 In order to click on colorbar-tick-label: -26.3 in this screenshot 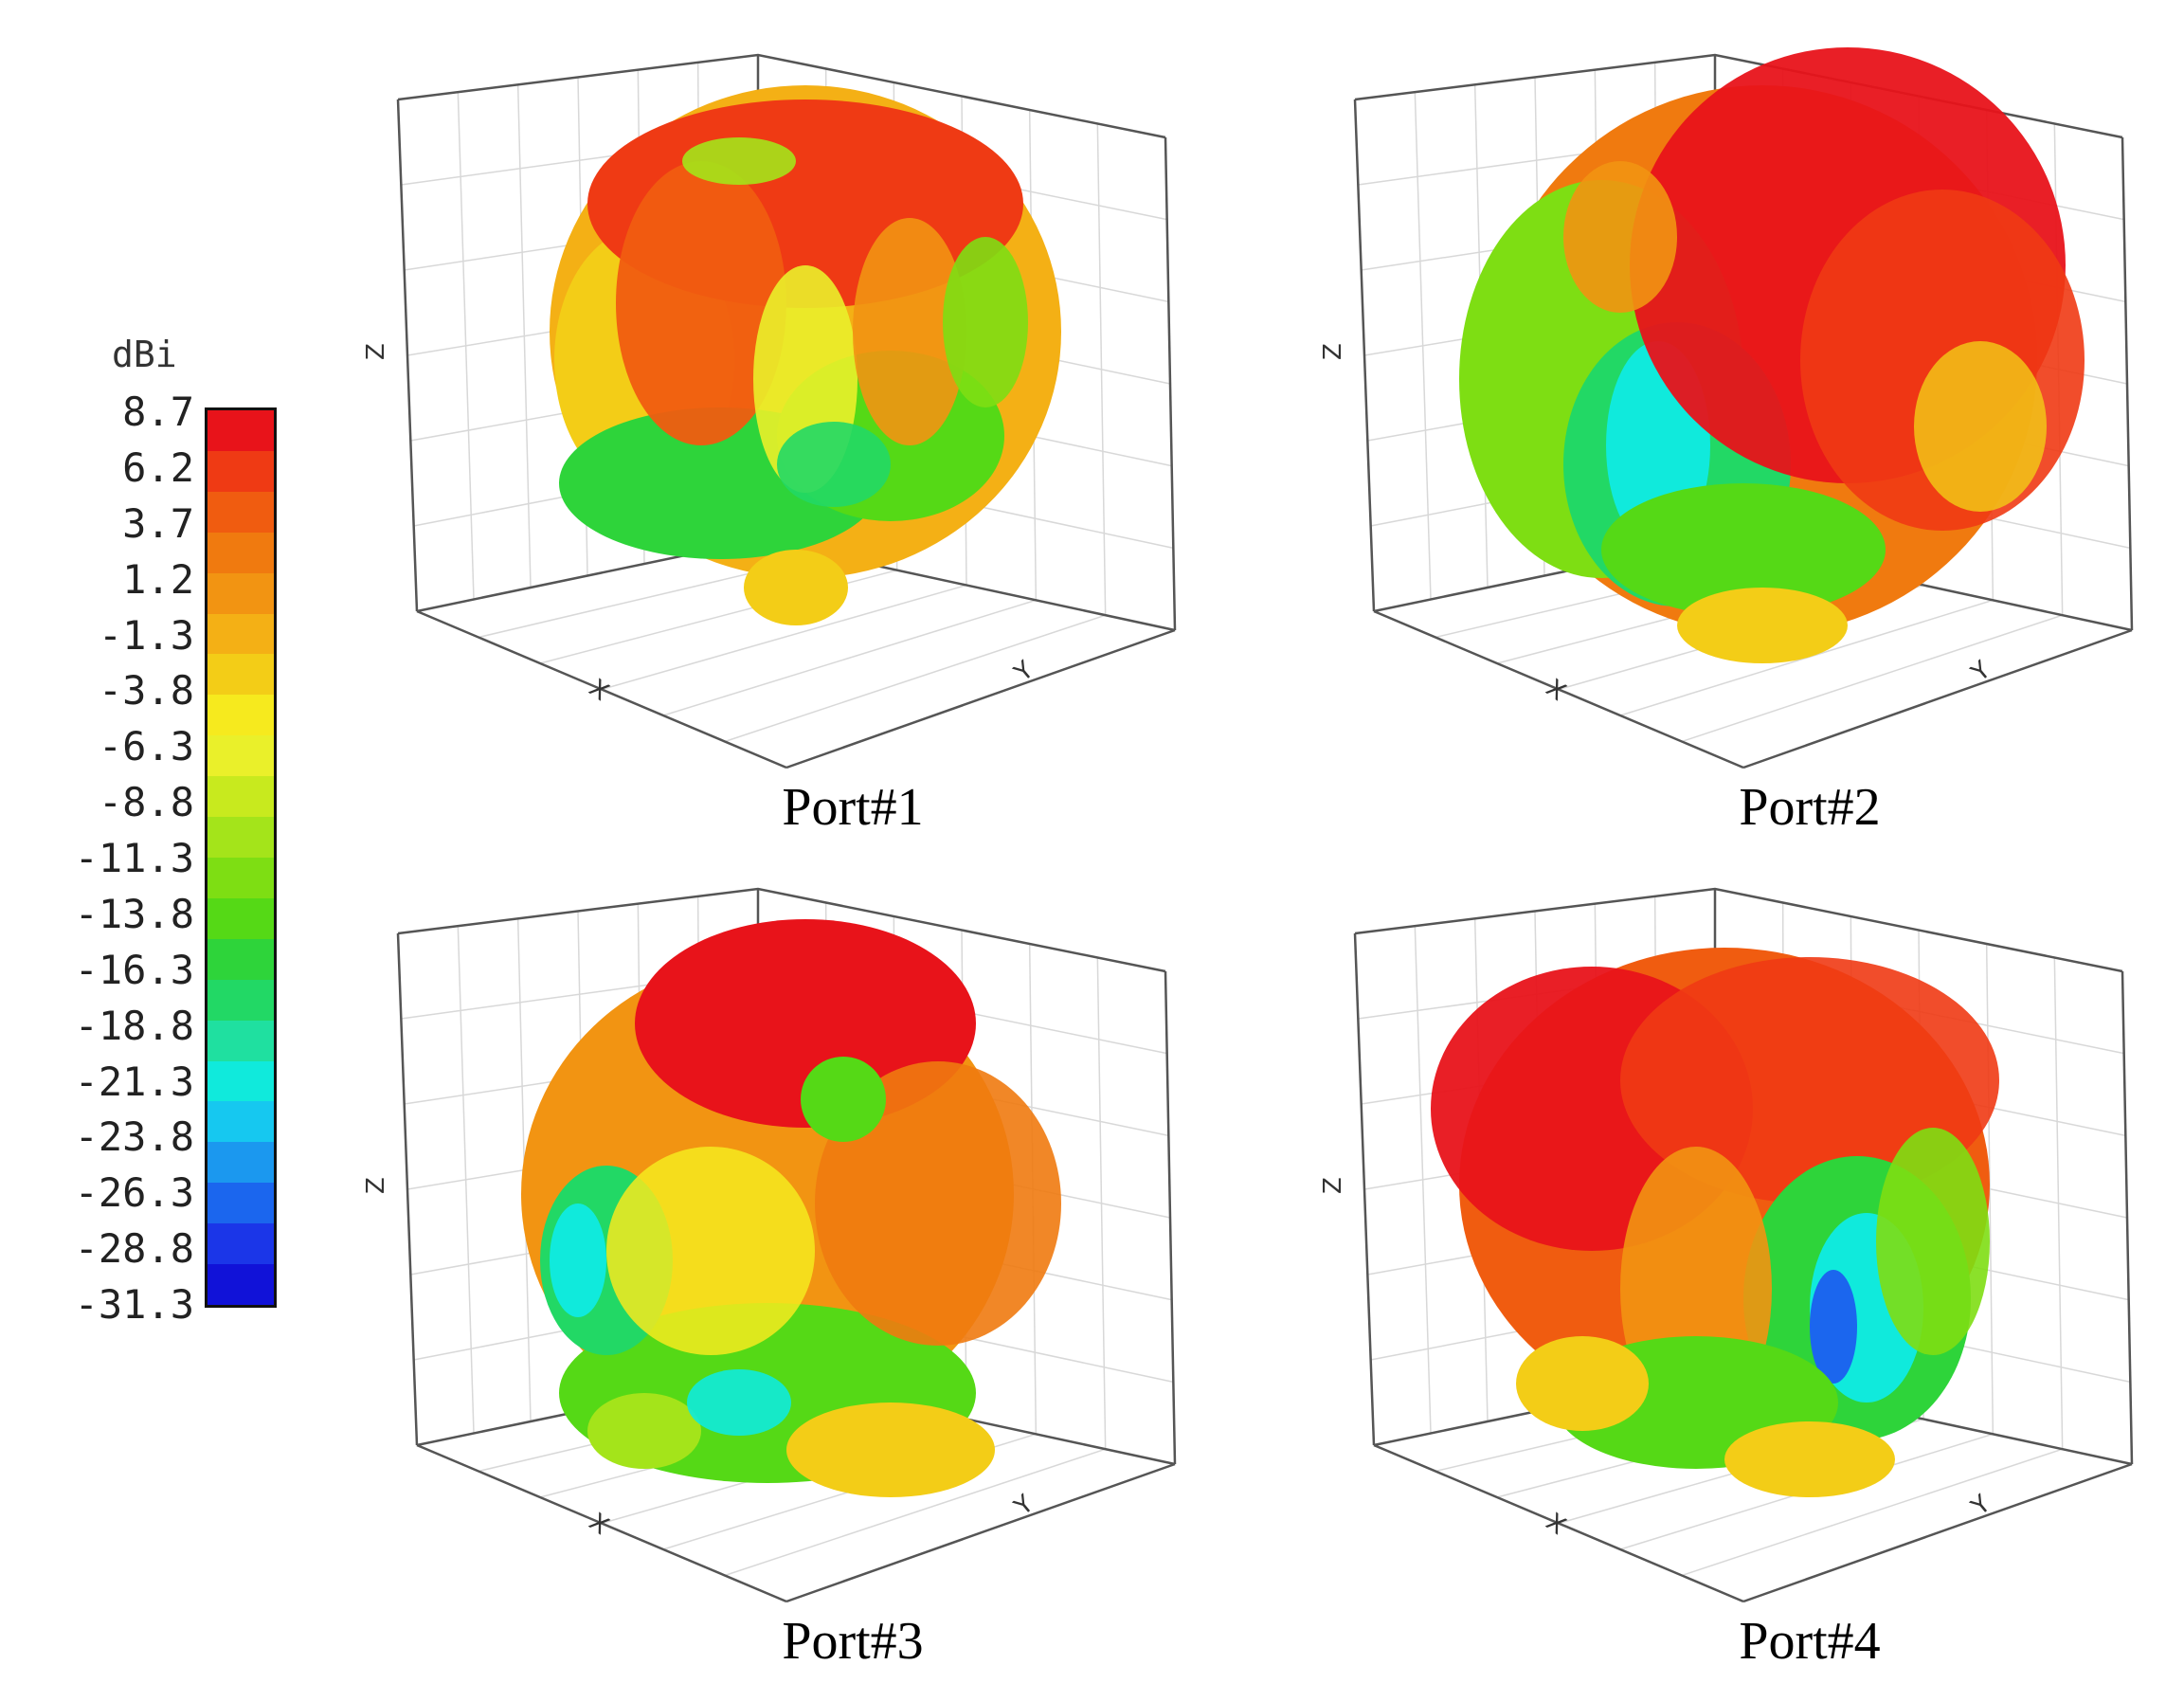, I will do `click(134, 1193)`.